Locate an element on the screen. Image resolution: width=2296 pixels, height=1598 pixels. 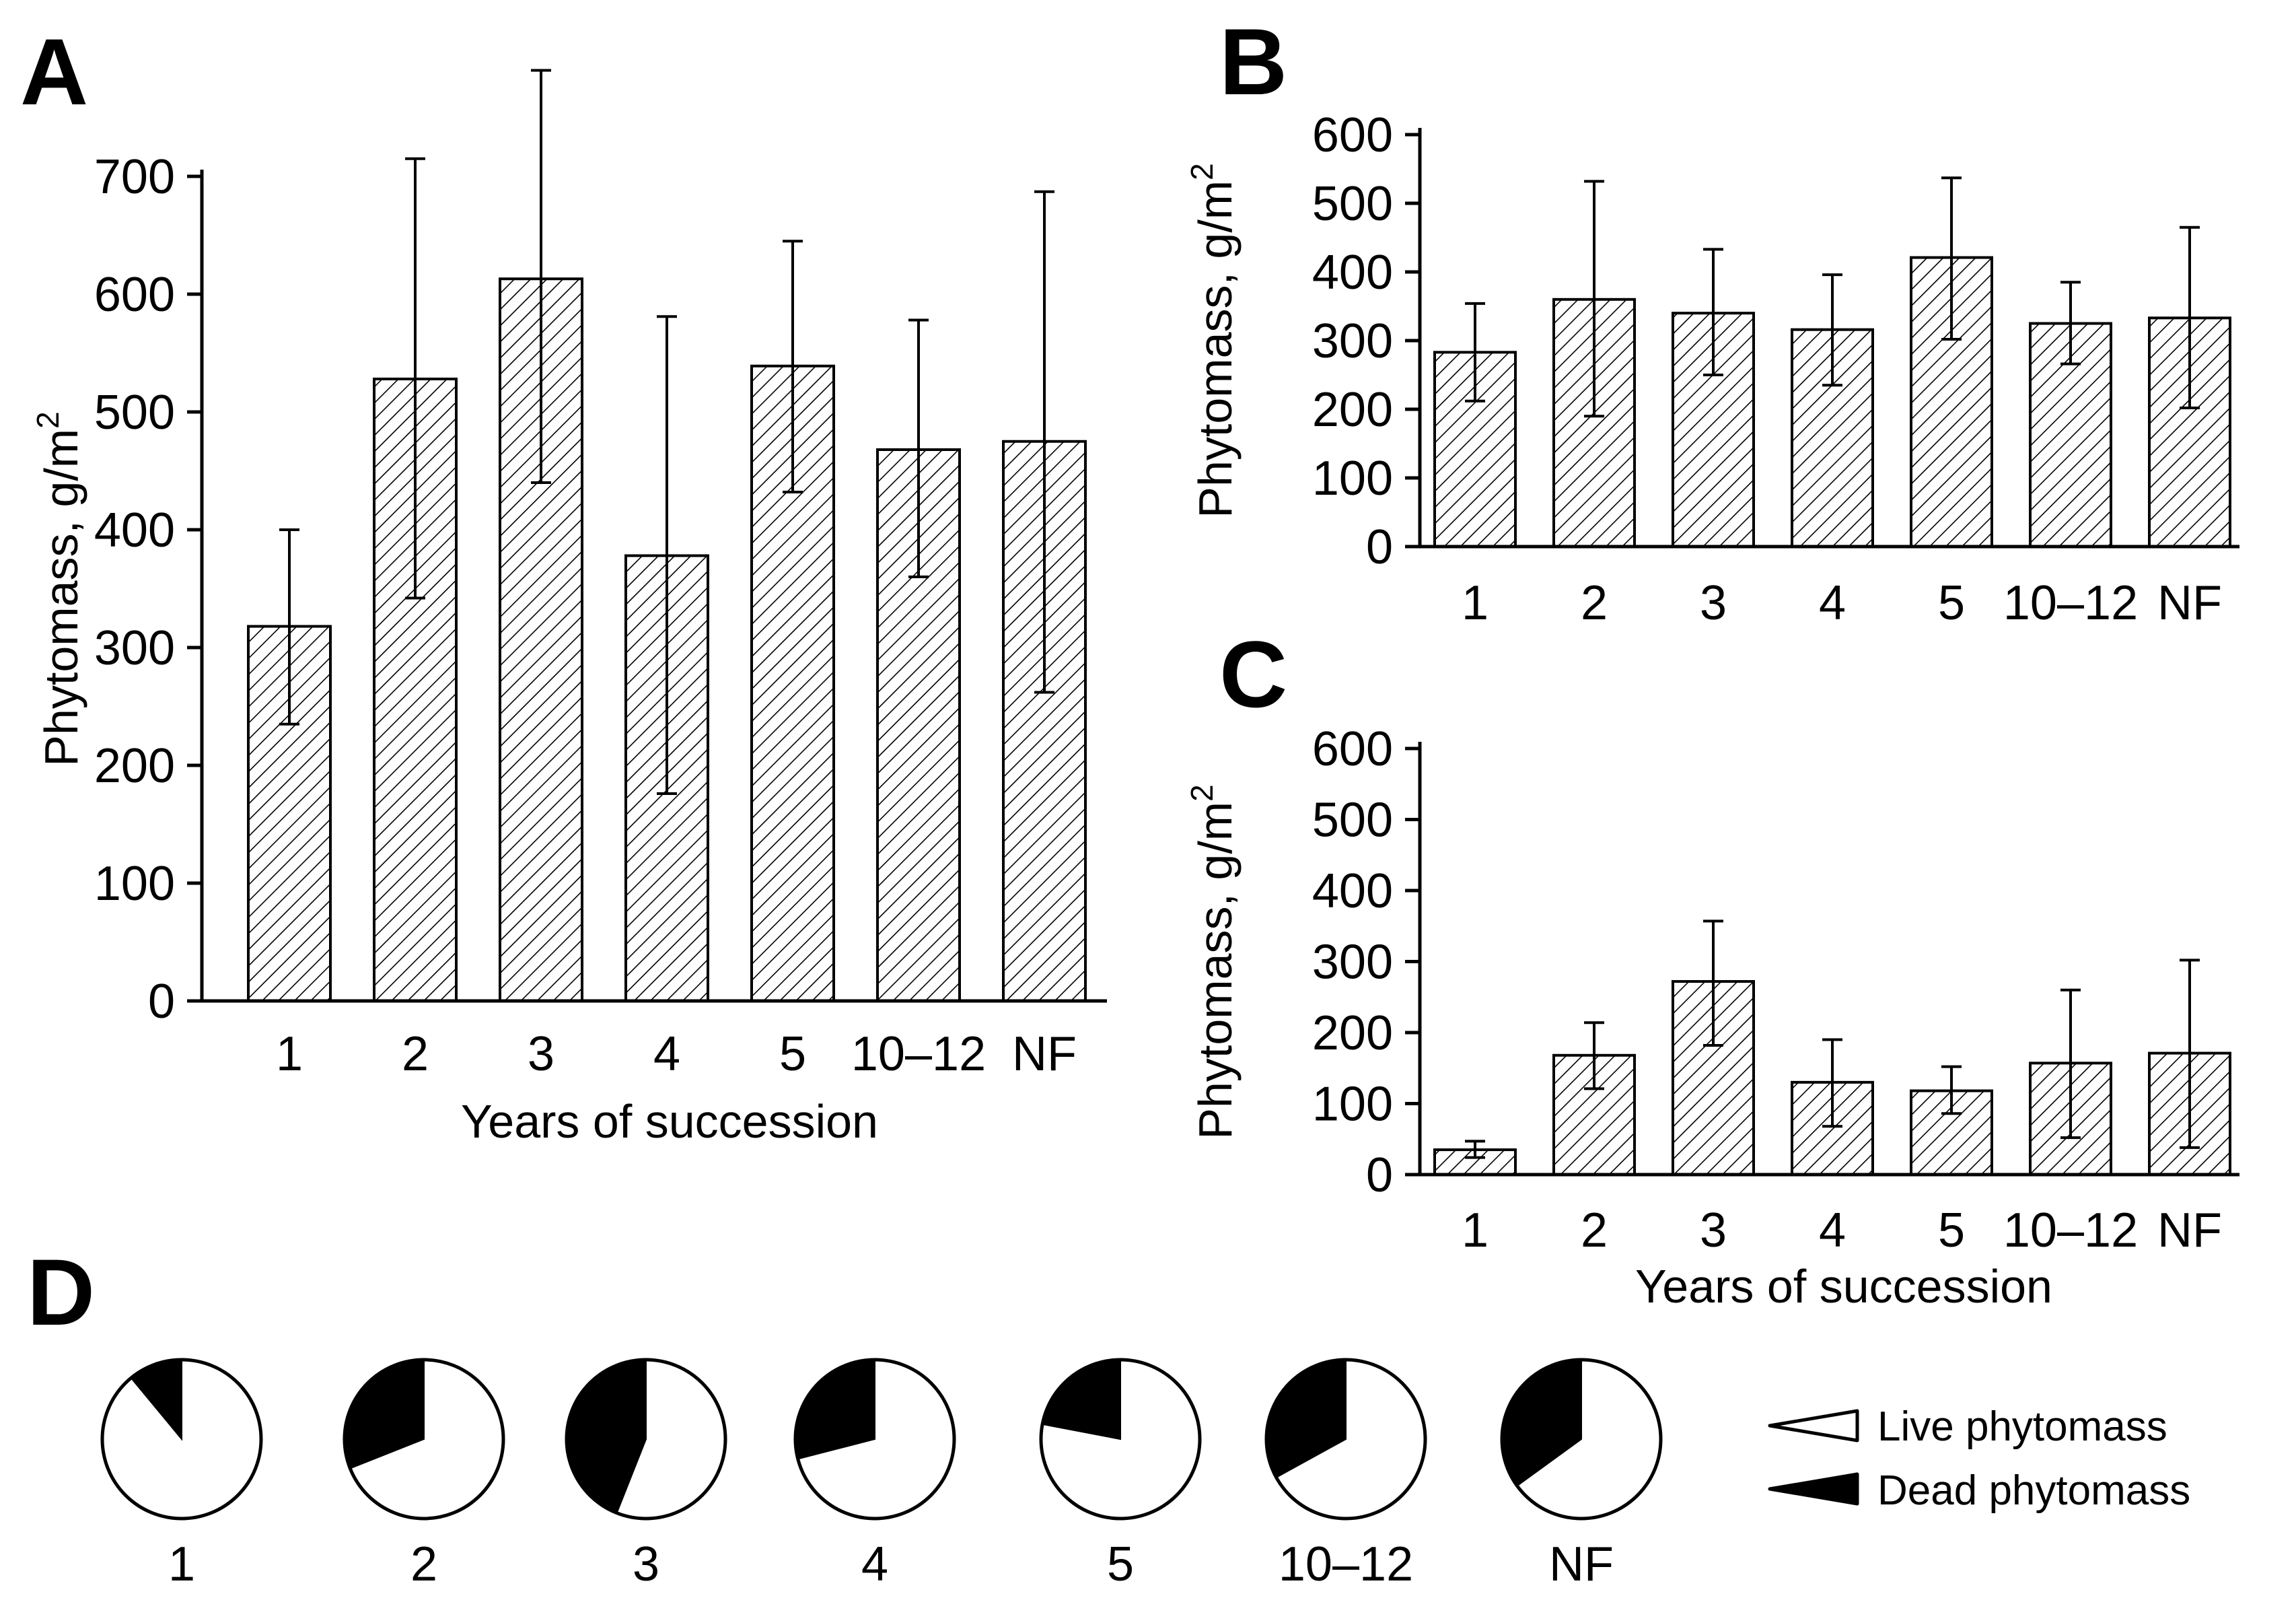
pie-label: 4 is located at coordinates (874, 1564).